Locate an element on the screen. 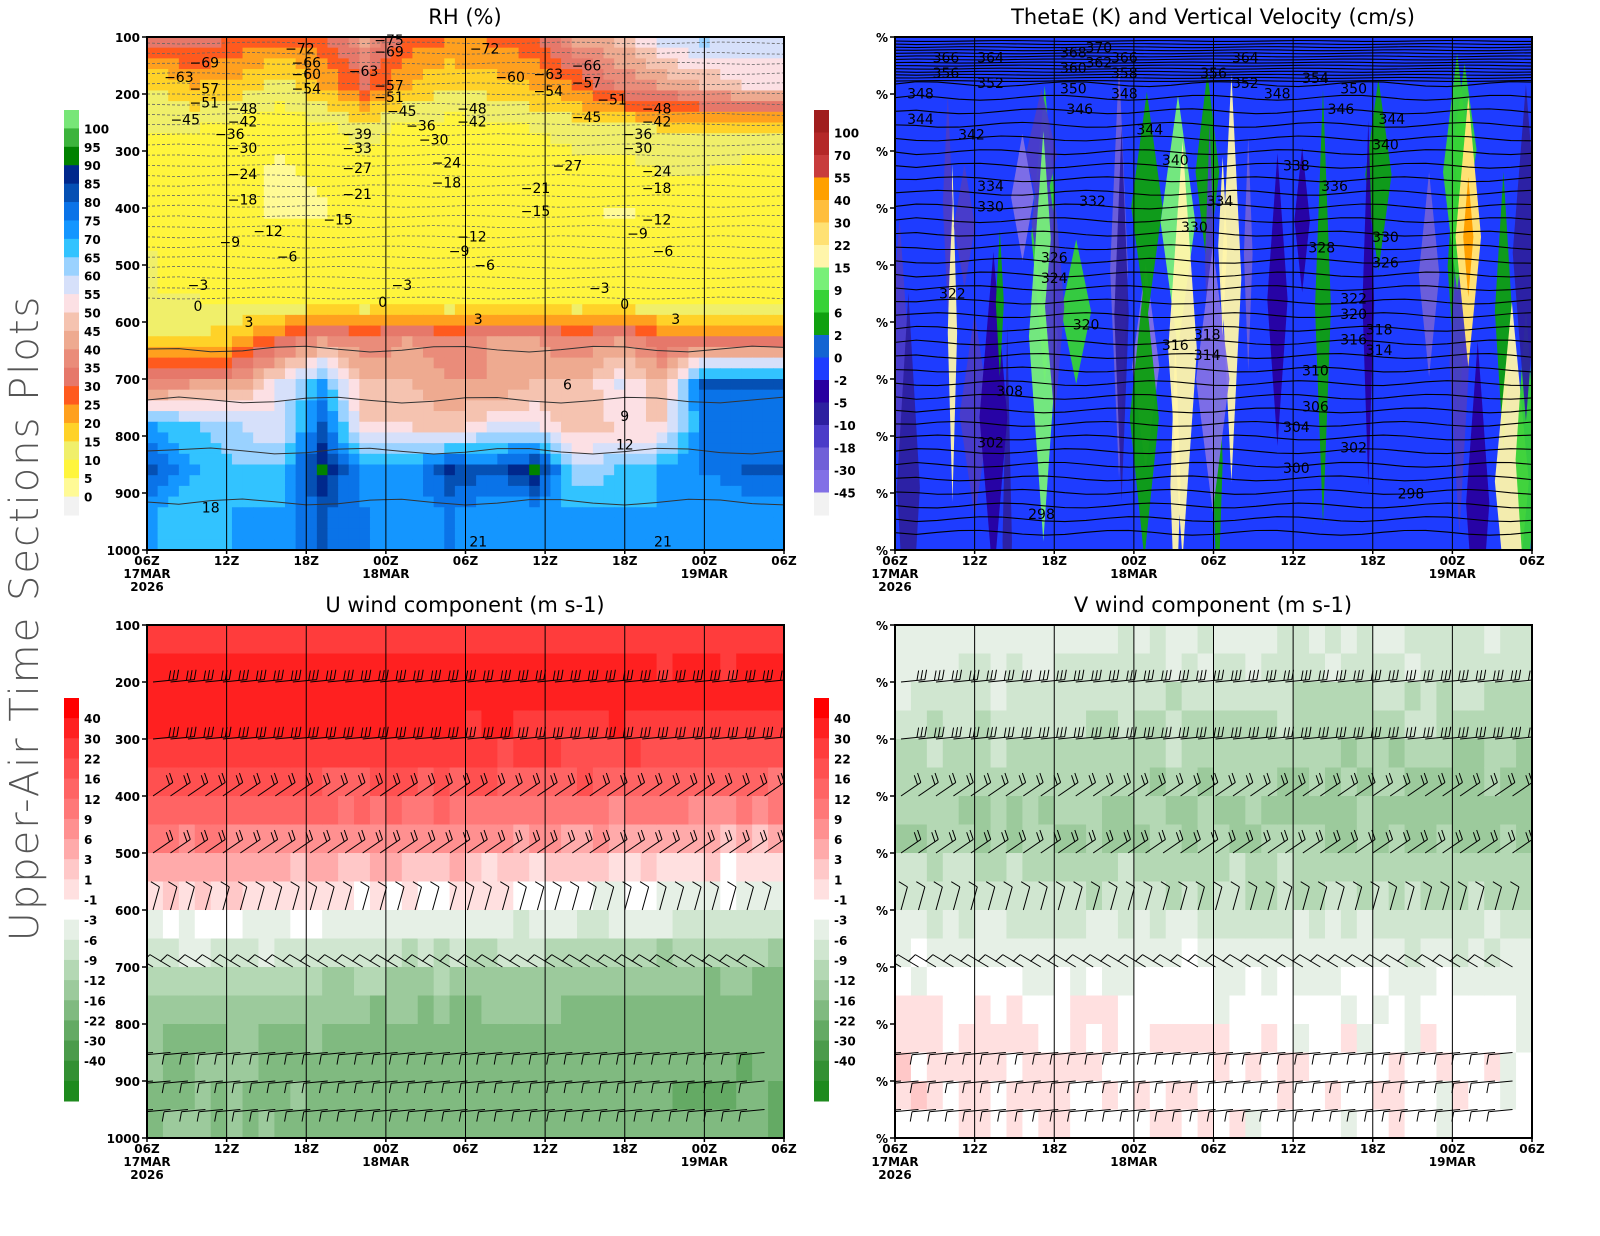  temperature-contour is located at coordinates (465, 114).